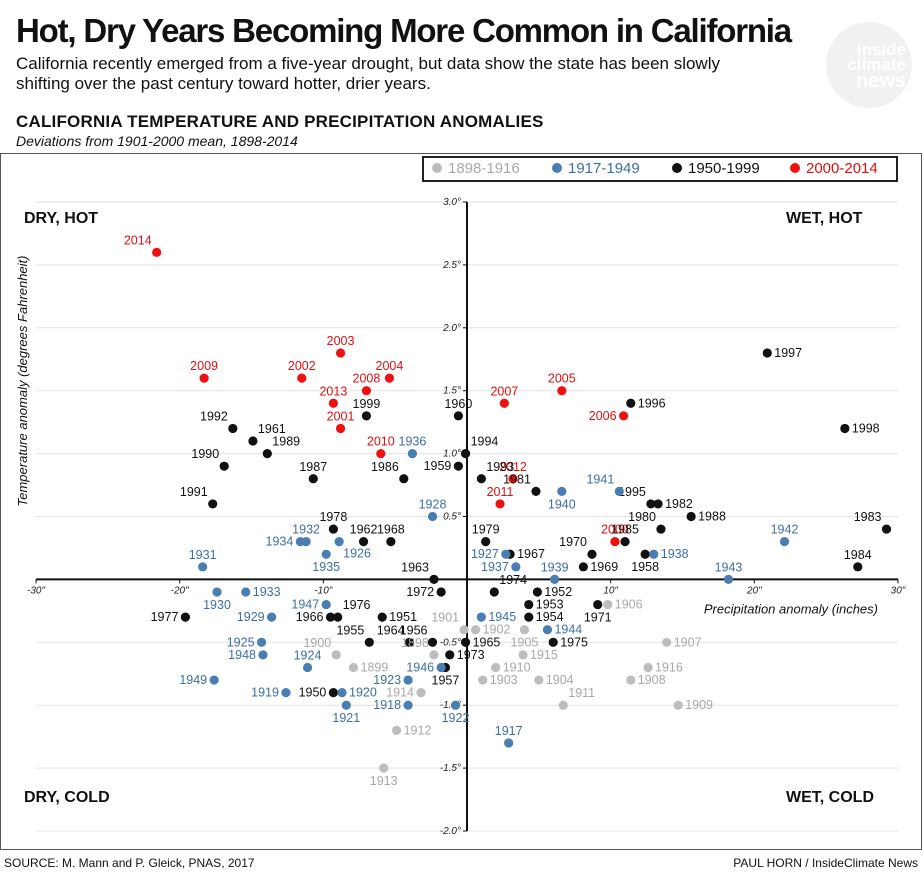 The height and width of the screenshot is (877, 924). I want to click on point-label: 1965, so click(487, 642).